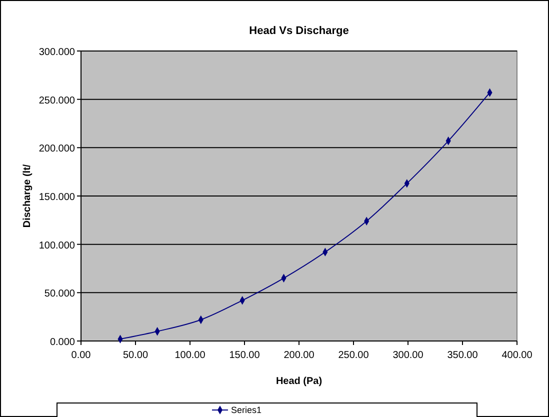 This screenshot has width=549, height=417. Describe the element at coordinates (57, 197) in the screenshot. I see `y-tick-label: 150.000` at that location.